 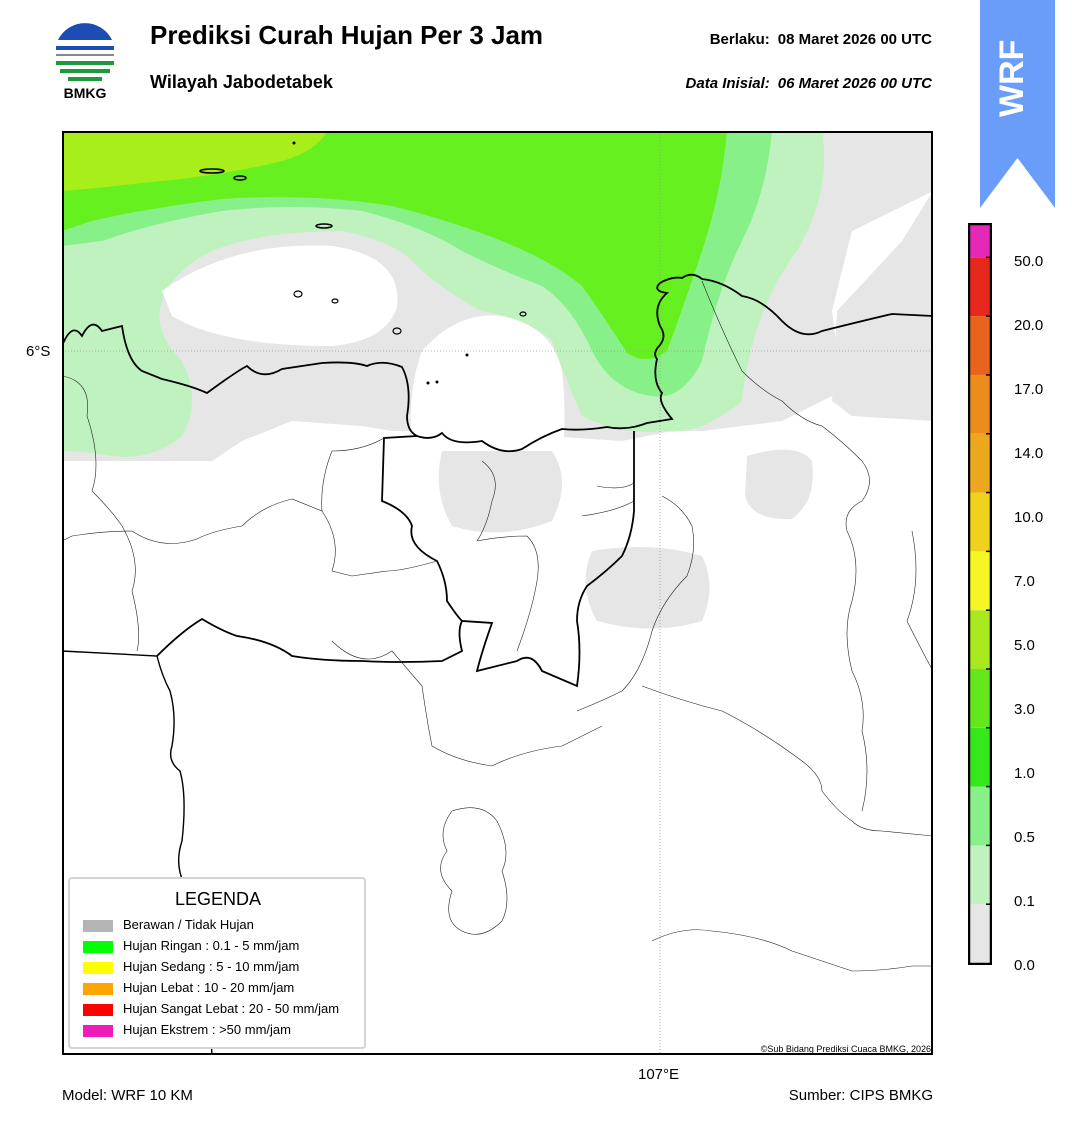 I want to click on legend-item: Hujan Lebat : 10 - 20 mm/jam, so click(x=188, y=988).